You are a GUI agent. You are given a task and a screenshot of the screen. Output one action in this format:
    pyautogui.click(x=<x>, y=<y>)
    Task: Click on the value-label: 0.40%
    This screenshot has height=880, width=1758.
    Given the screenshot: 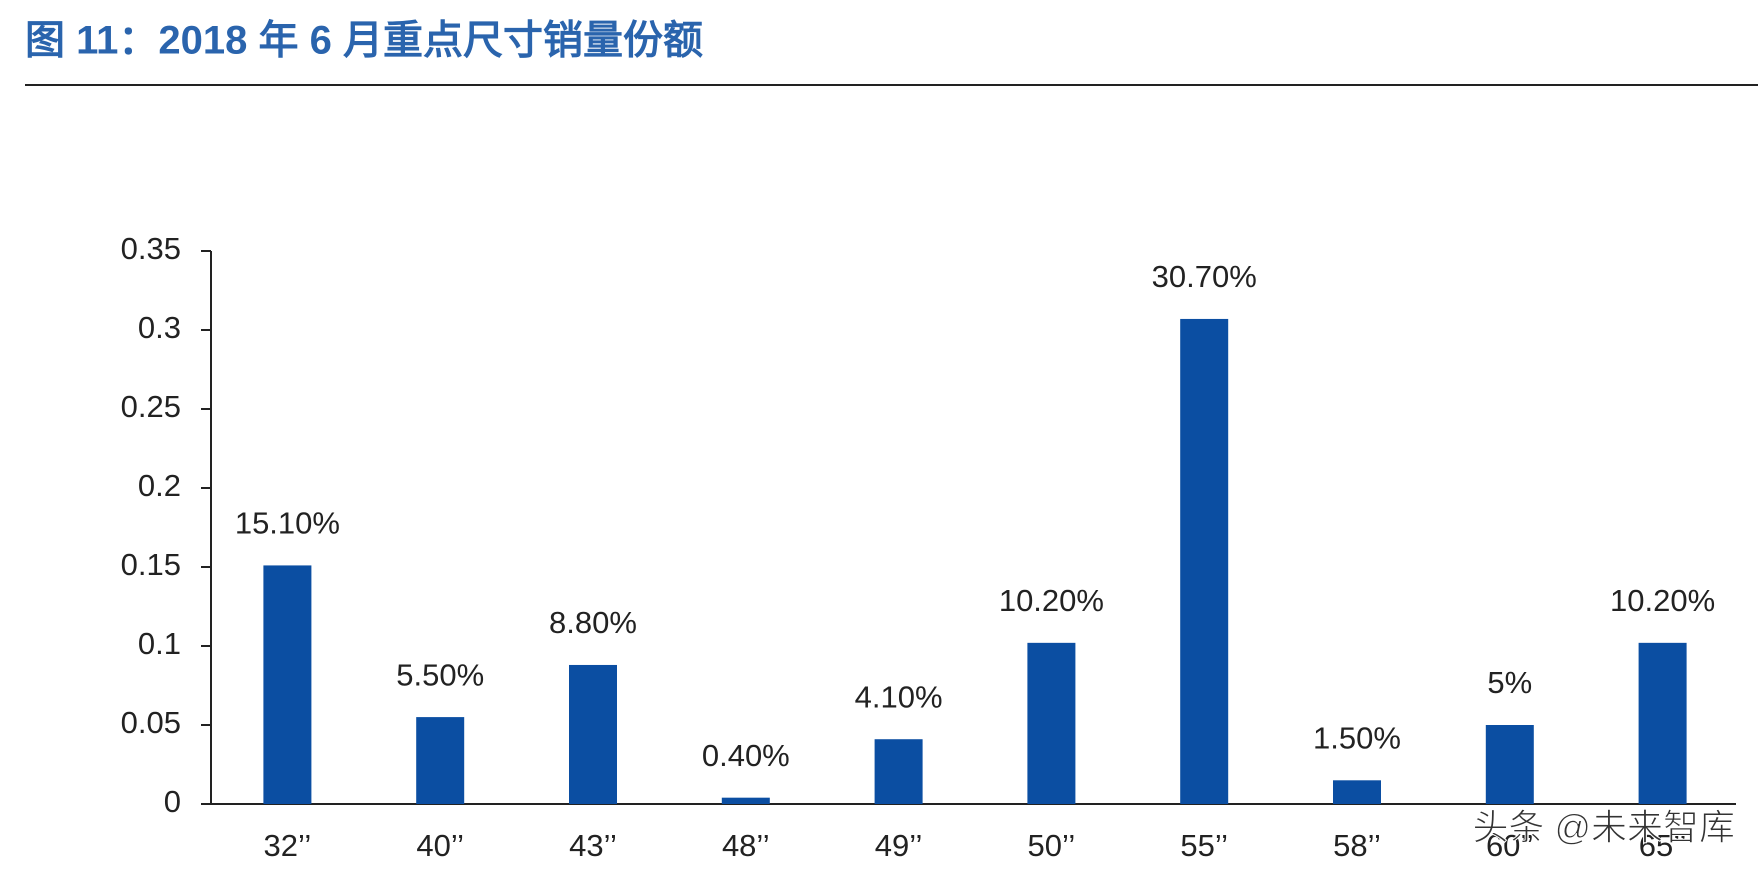 What is the action you would take?
    pyautogui.click(x=746, y=755)
    